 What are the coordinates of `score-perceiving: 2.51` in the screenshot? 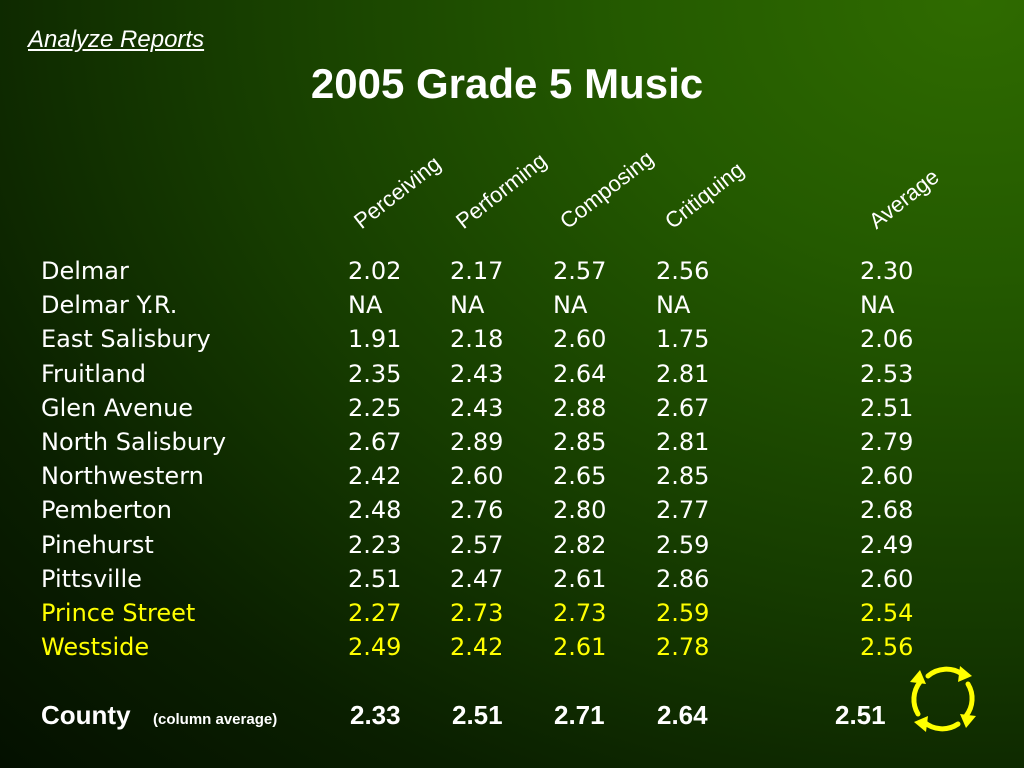 It's located at (375, 578).